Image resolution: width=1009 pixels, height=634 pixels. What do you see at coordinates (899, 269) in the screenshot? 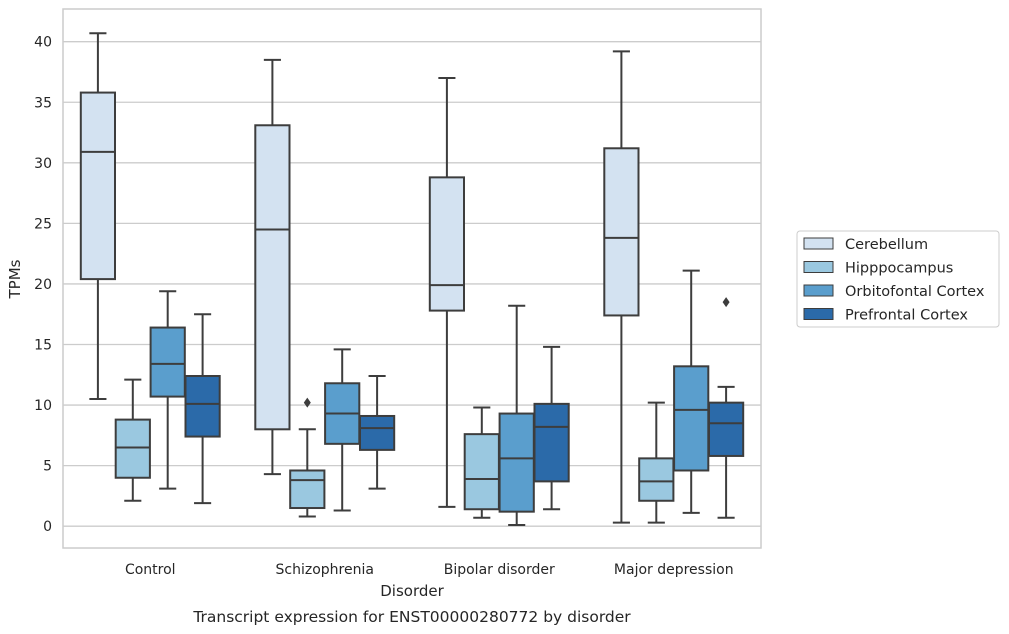
I see `legend-label: Hipppocampus` at bounding box center [899, 269].